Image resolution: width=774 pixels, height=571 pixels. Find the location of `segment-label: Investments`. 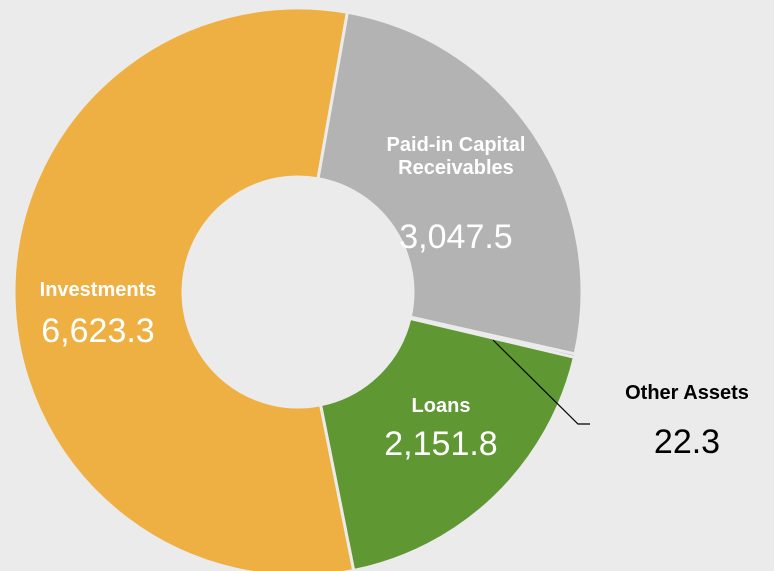

segment-label: Investments is located at coordinates (98, 290).